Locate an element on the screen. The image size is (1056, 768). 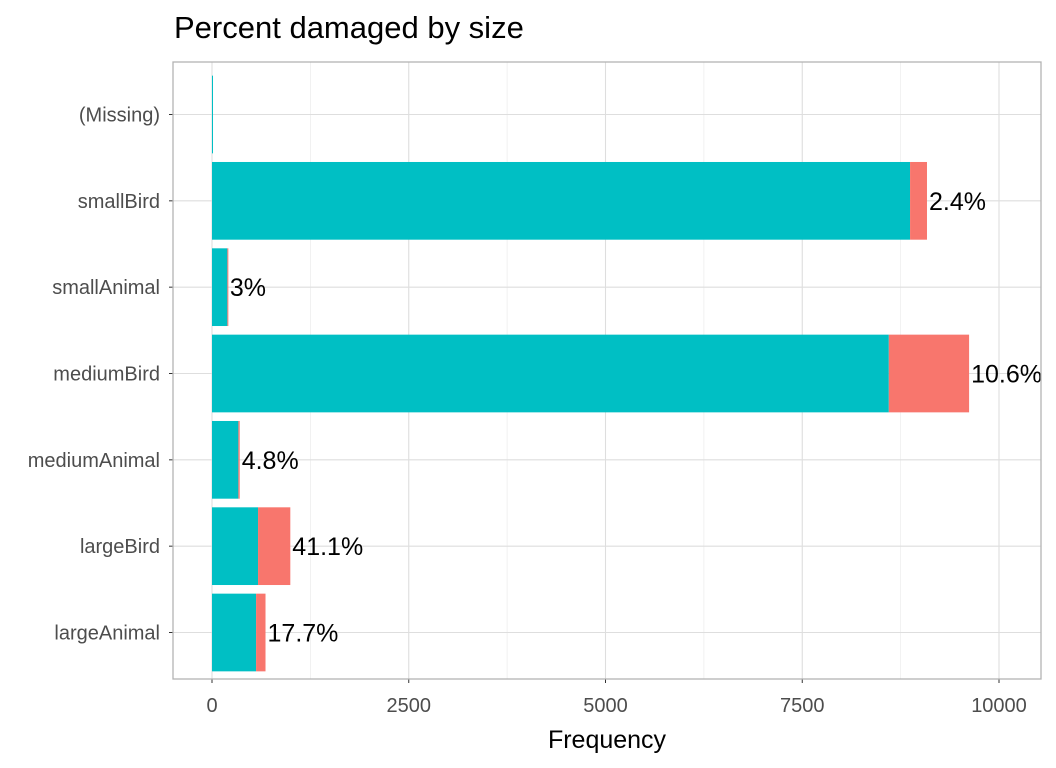
data-label: 17.7% is located at coordinates (303, 634).